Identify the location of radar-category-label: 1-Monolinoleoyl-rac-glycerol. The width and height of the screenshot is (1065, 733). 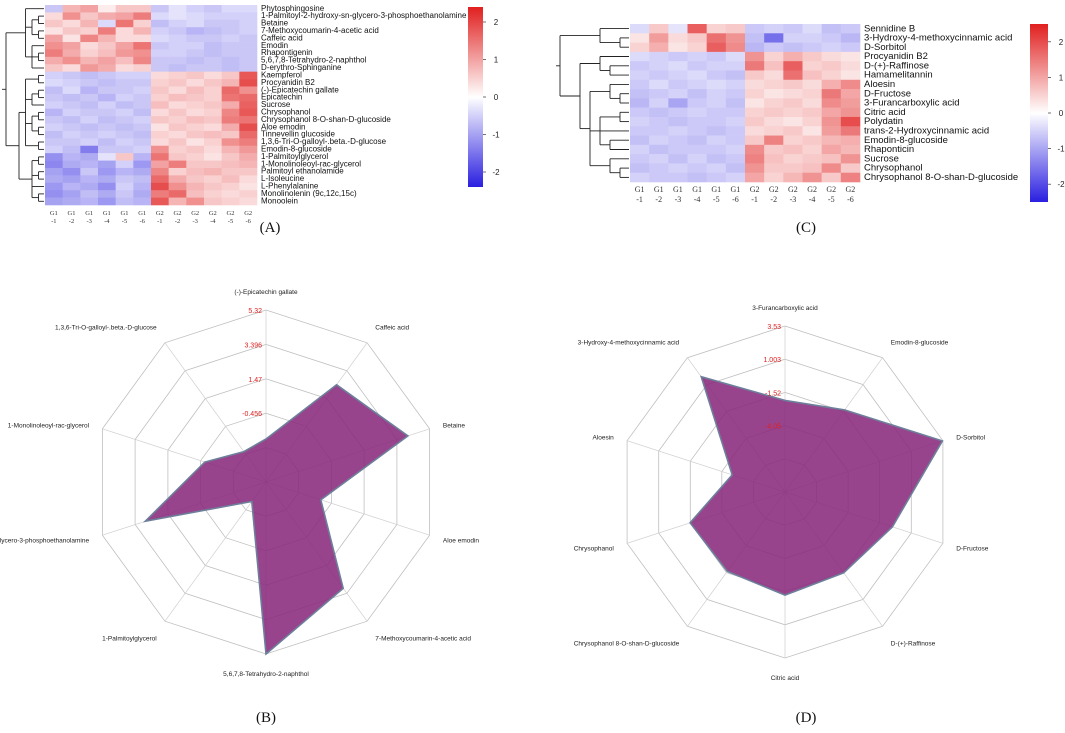
(49, 426).